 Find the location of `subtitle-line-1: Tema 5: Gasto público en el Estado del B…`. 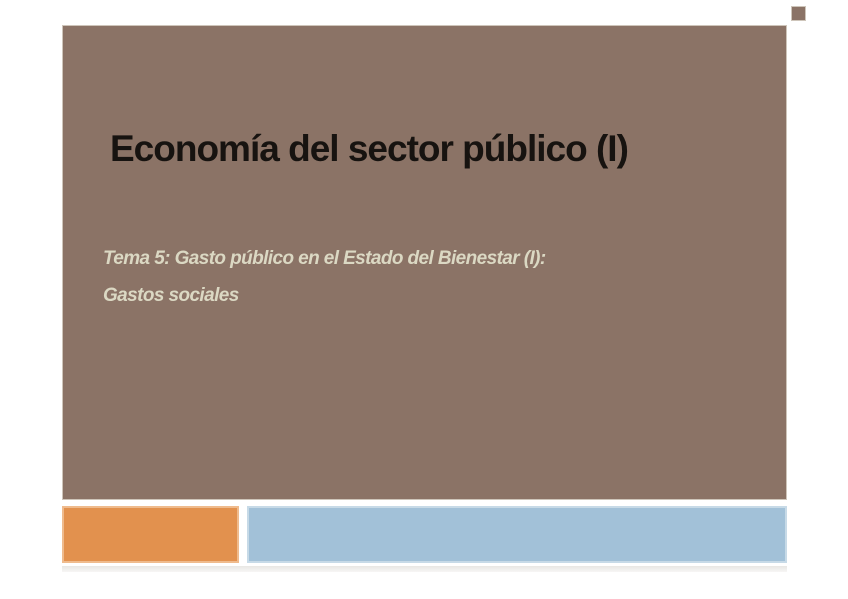

subtitle-line-1: Tema 5: Gasto público en el Estado del B… is located at coordinates (324, 258).